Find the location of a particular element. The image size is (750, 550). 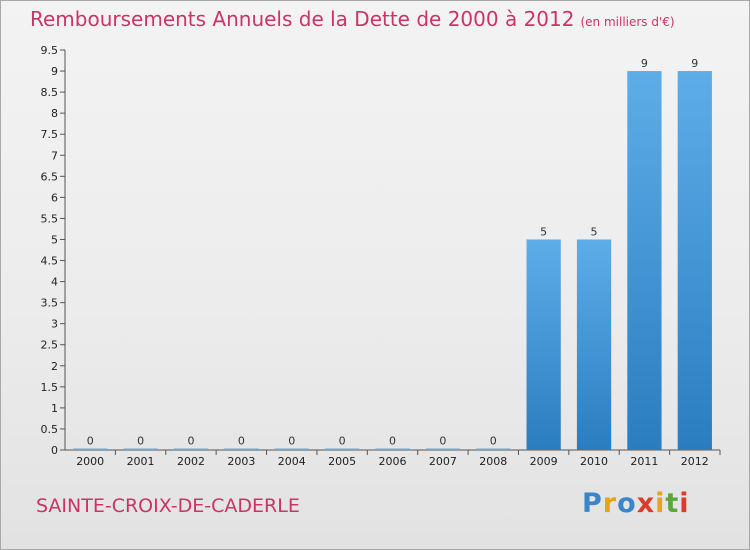

x-tick-label: 2001 is located at coordinates (141, 461).